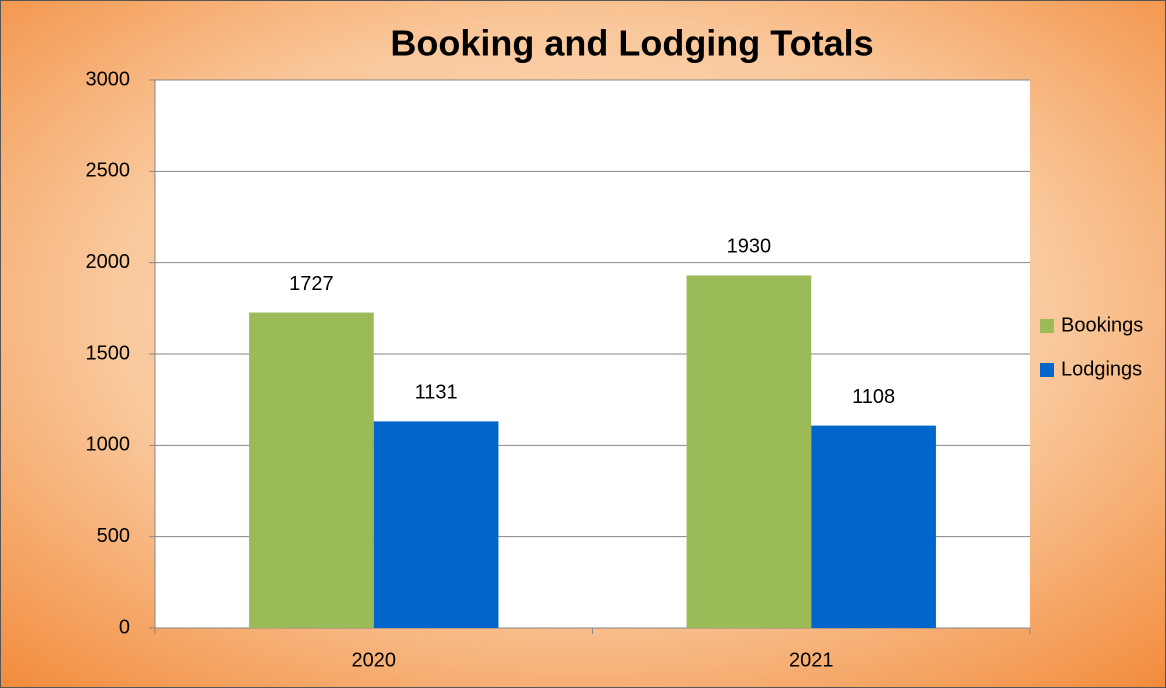  Describe the element at coordinates (811, 660) in the screenshot. I see `x-tick-label: 2021` at that location.